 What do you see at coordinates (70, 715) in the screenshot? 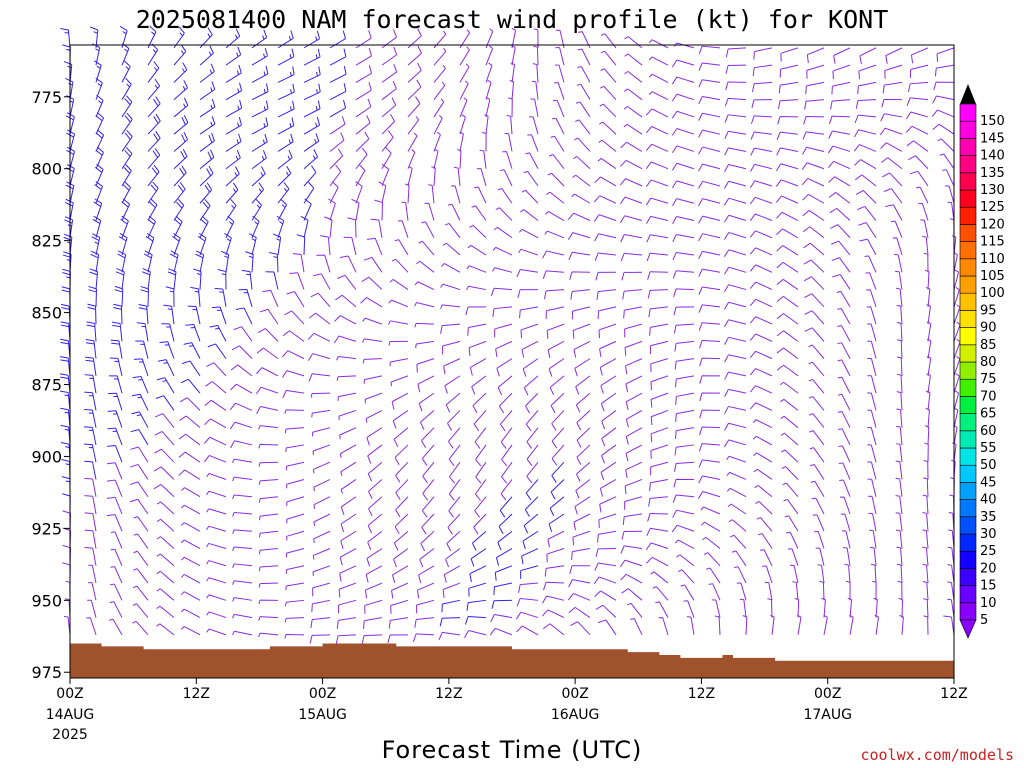
I see `x-tick-date: 14AUG` at bounding box center [70, 715].